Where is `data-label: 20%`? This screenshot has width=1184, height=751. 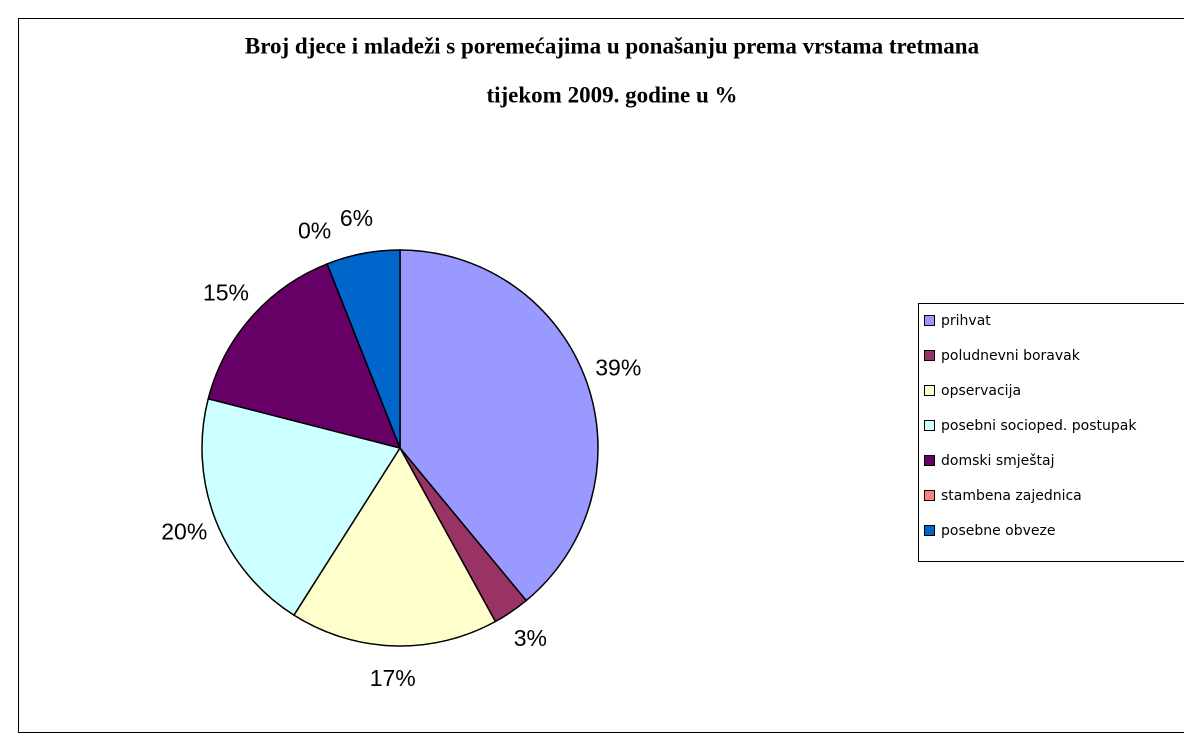
data-label: 20% is located at coordinates (184, 531).